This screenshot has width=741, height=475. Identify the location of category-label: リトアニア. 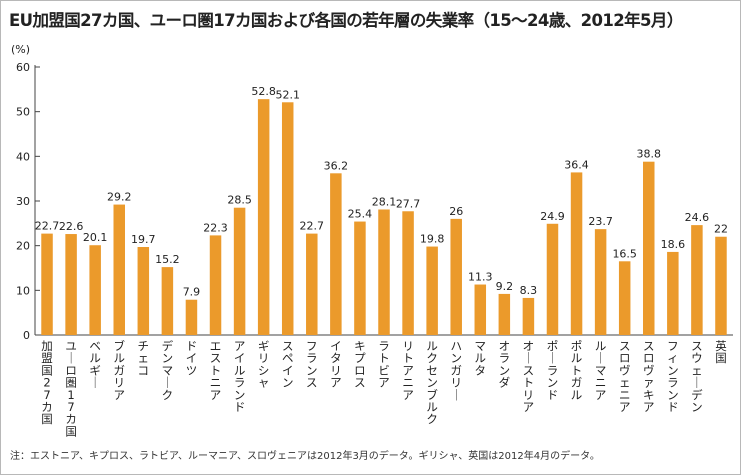
(408, 370).